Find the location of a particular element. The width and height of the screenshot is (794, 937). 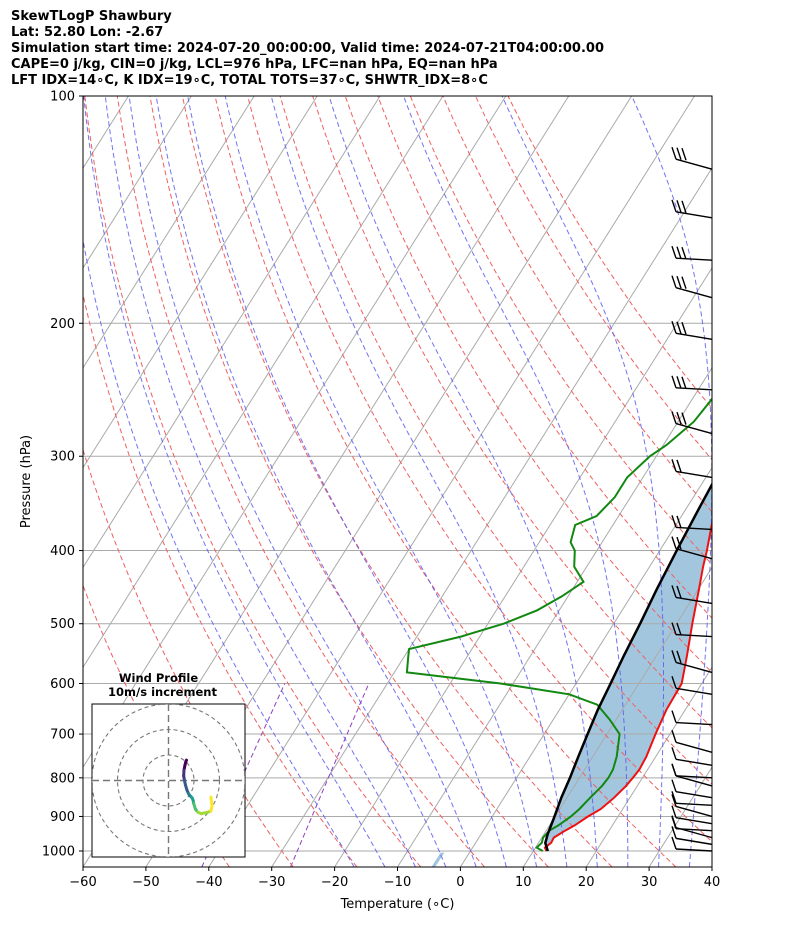

x-tick-label: 0 is located at coordinates (460, 882).